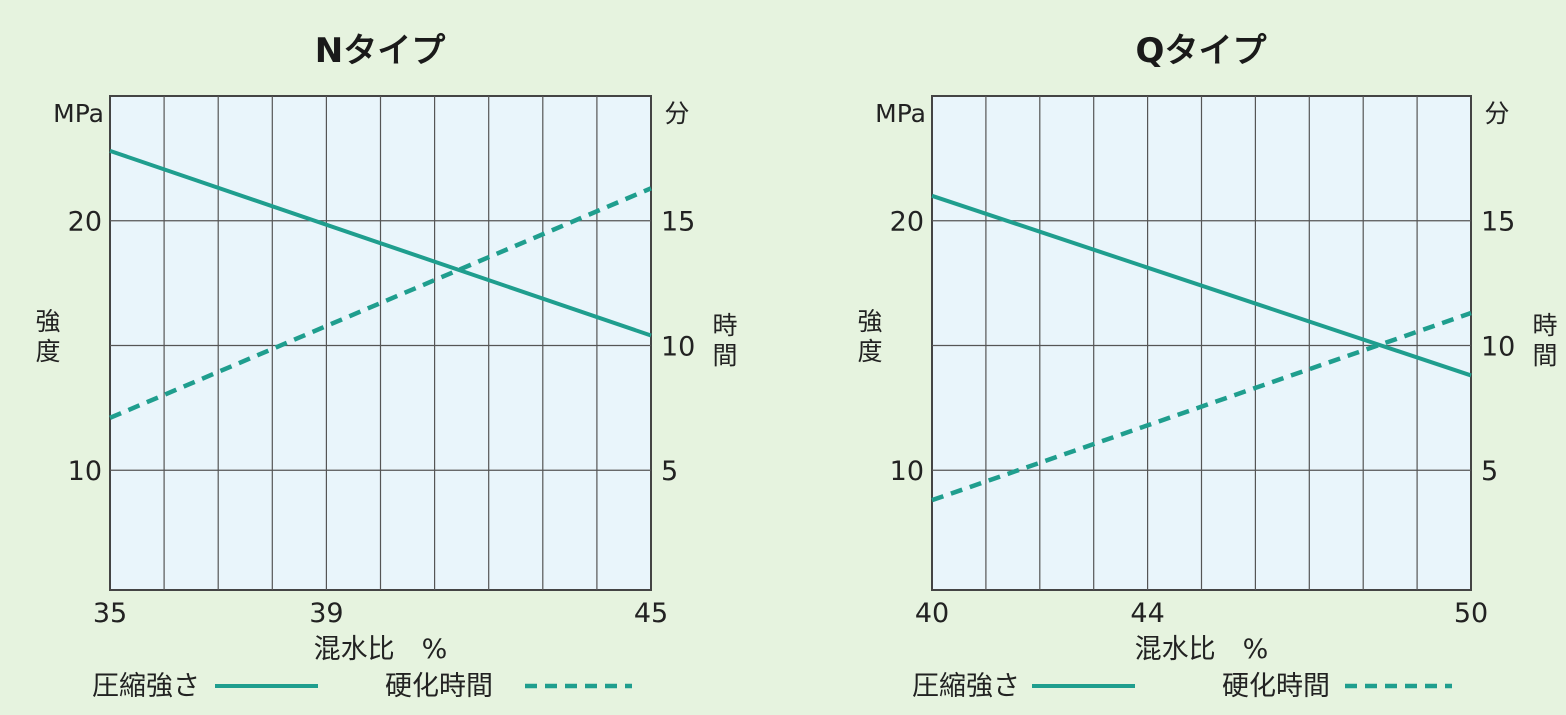 Image resolution: width=1566 pixels, height=715 pixels. I want to click on x-tick-label: 50, so click(1471, 613).